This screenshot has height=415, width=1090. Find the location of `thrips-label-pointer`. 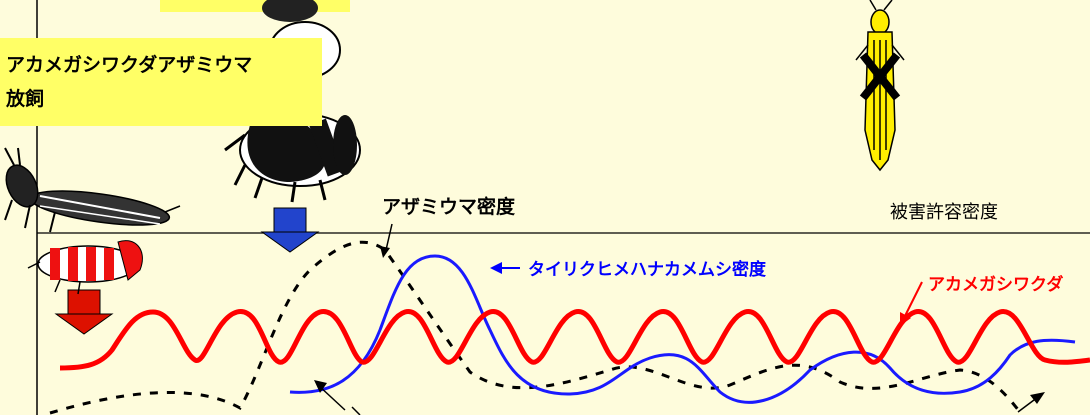

thrips-label-pointer is located at coordinates (389, 237).